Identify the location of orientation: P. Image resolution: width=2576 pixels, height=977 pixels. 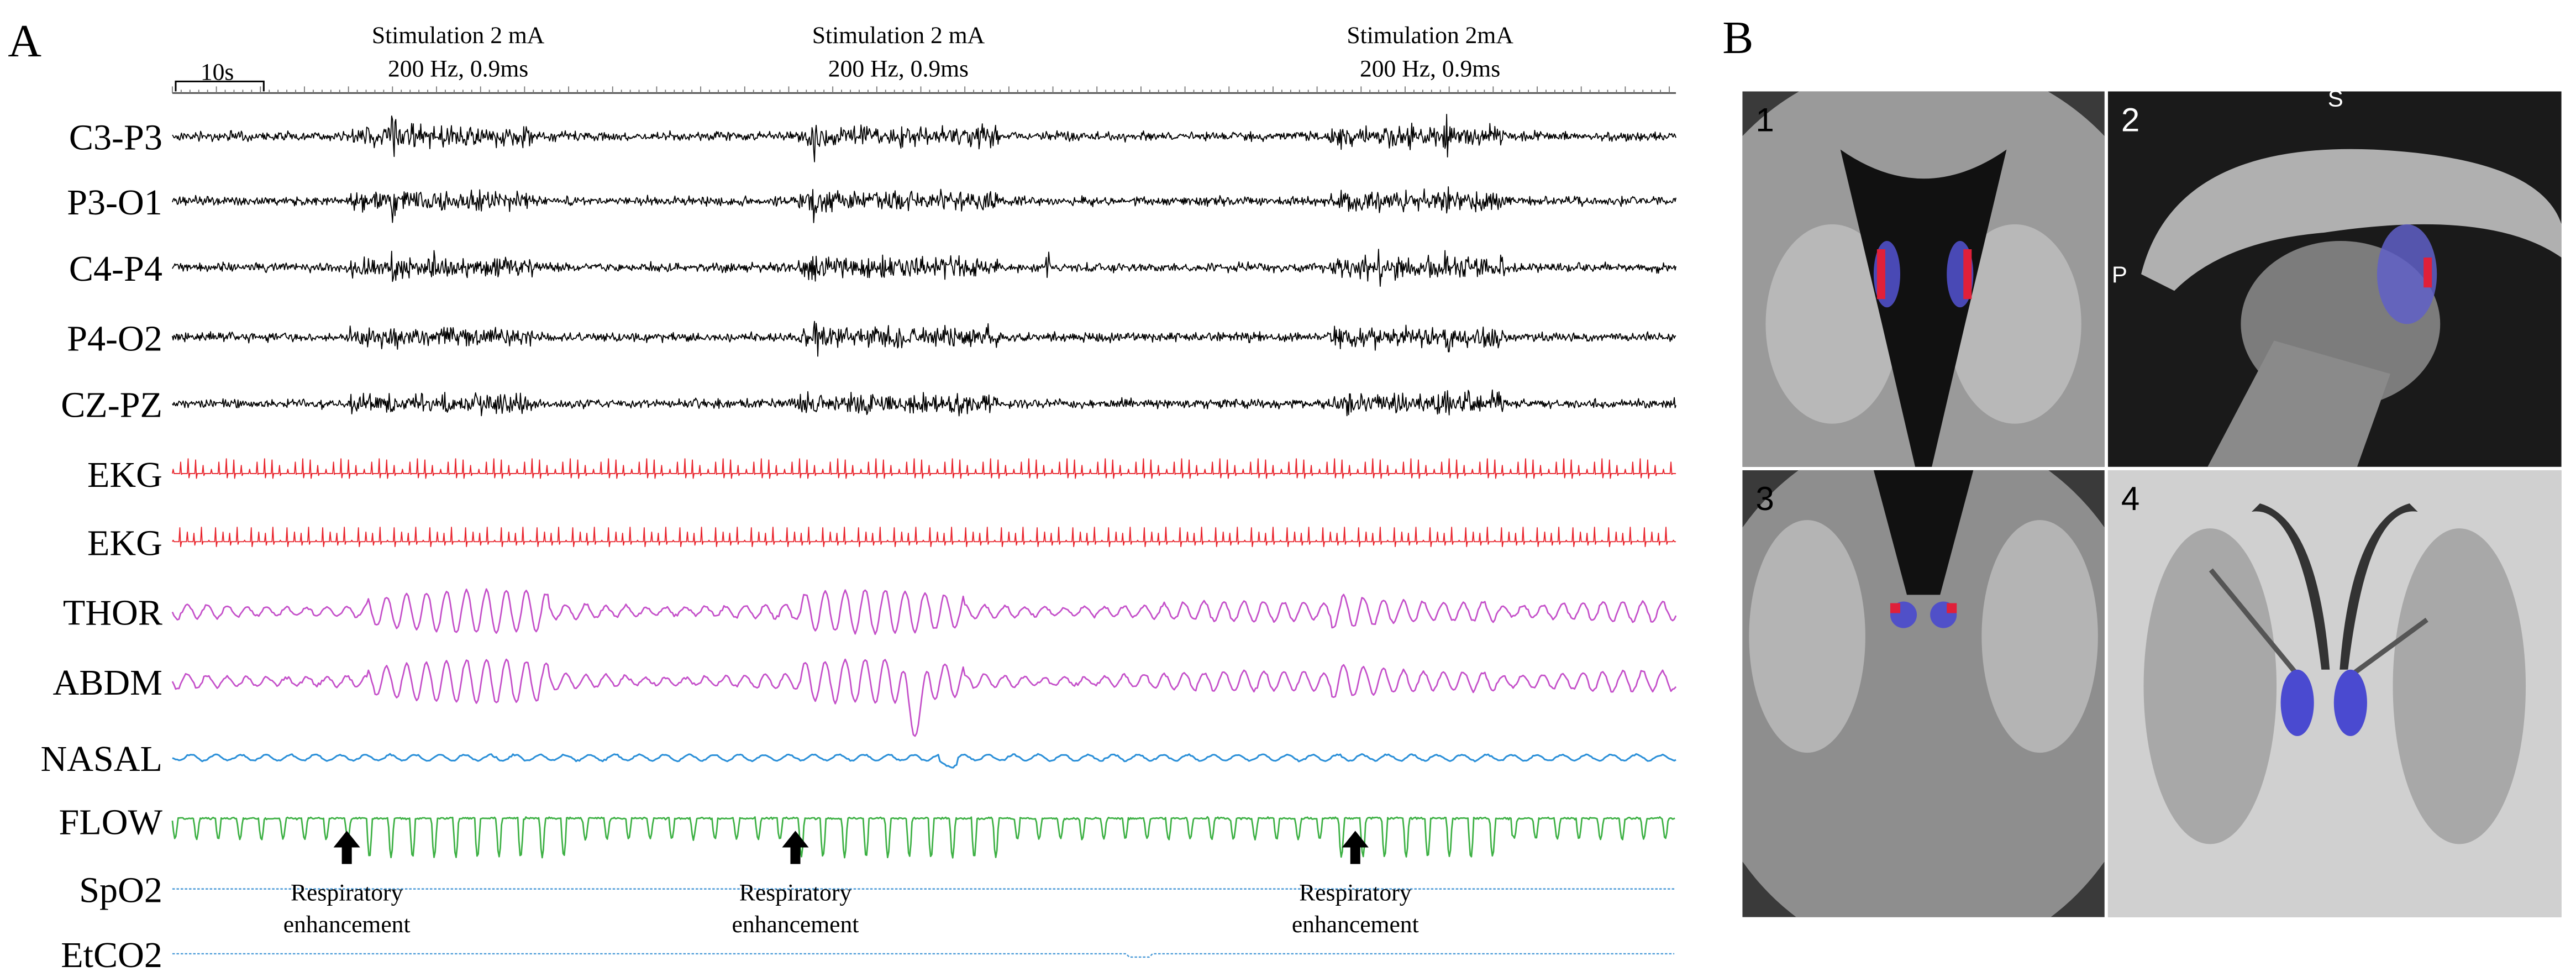
(2119, 274).